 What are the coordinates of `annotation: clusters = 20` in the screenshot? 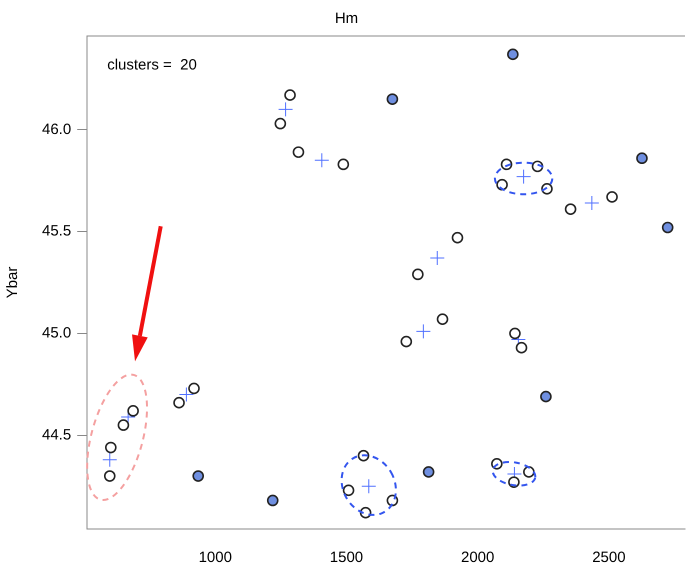 It's located at (152, 65).